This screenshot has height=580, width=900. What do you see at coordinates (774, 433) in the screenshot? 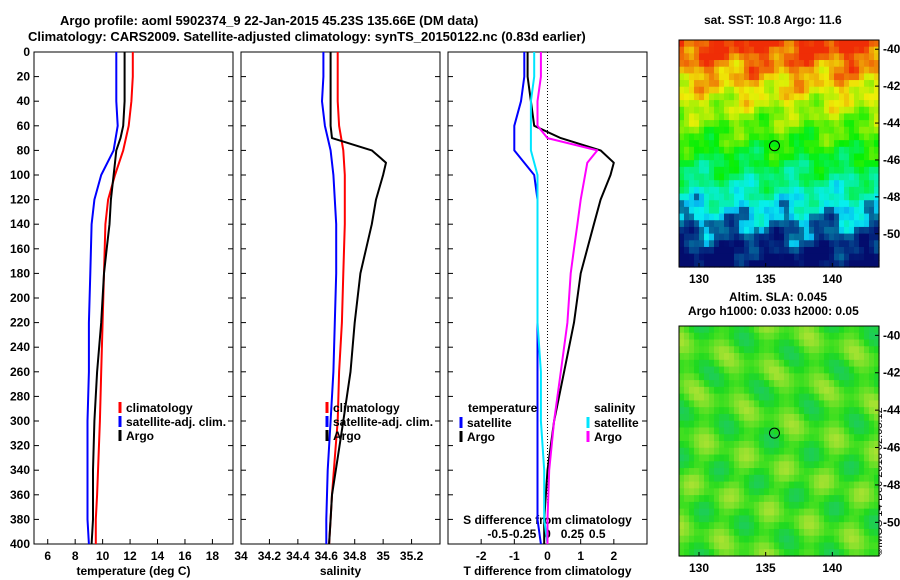
I see `sla-argo-position-marker` at bounding box center [774, 433].